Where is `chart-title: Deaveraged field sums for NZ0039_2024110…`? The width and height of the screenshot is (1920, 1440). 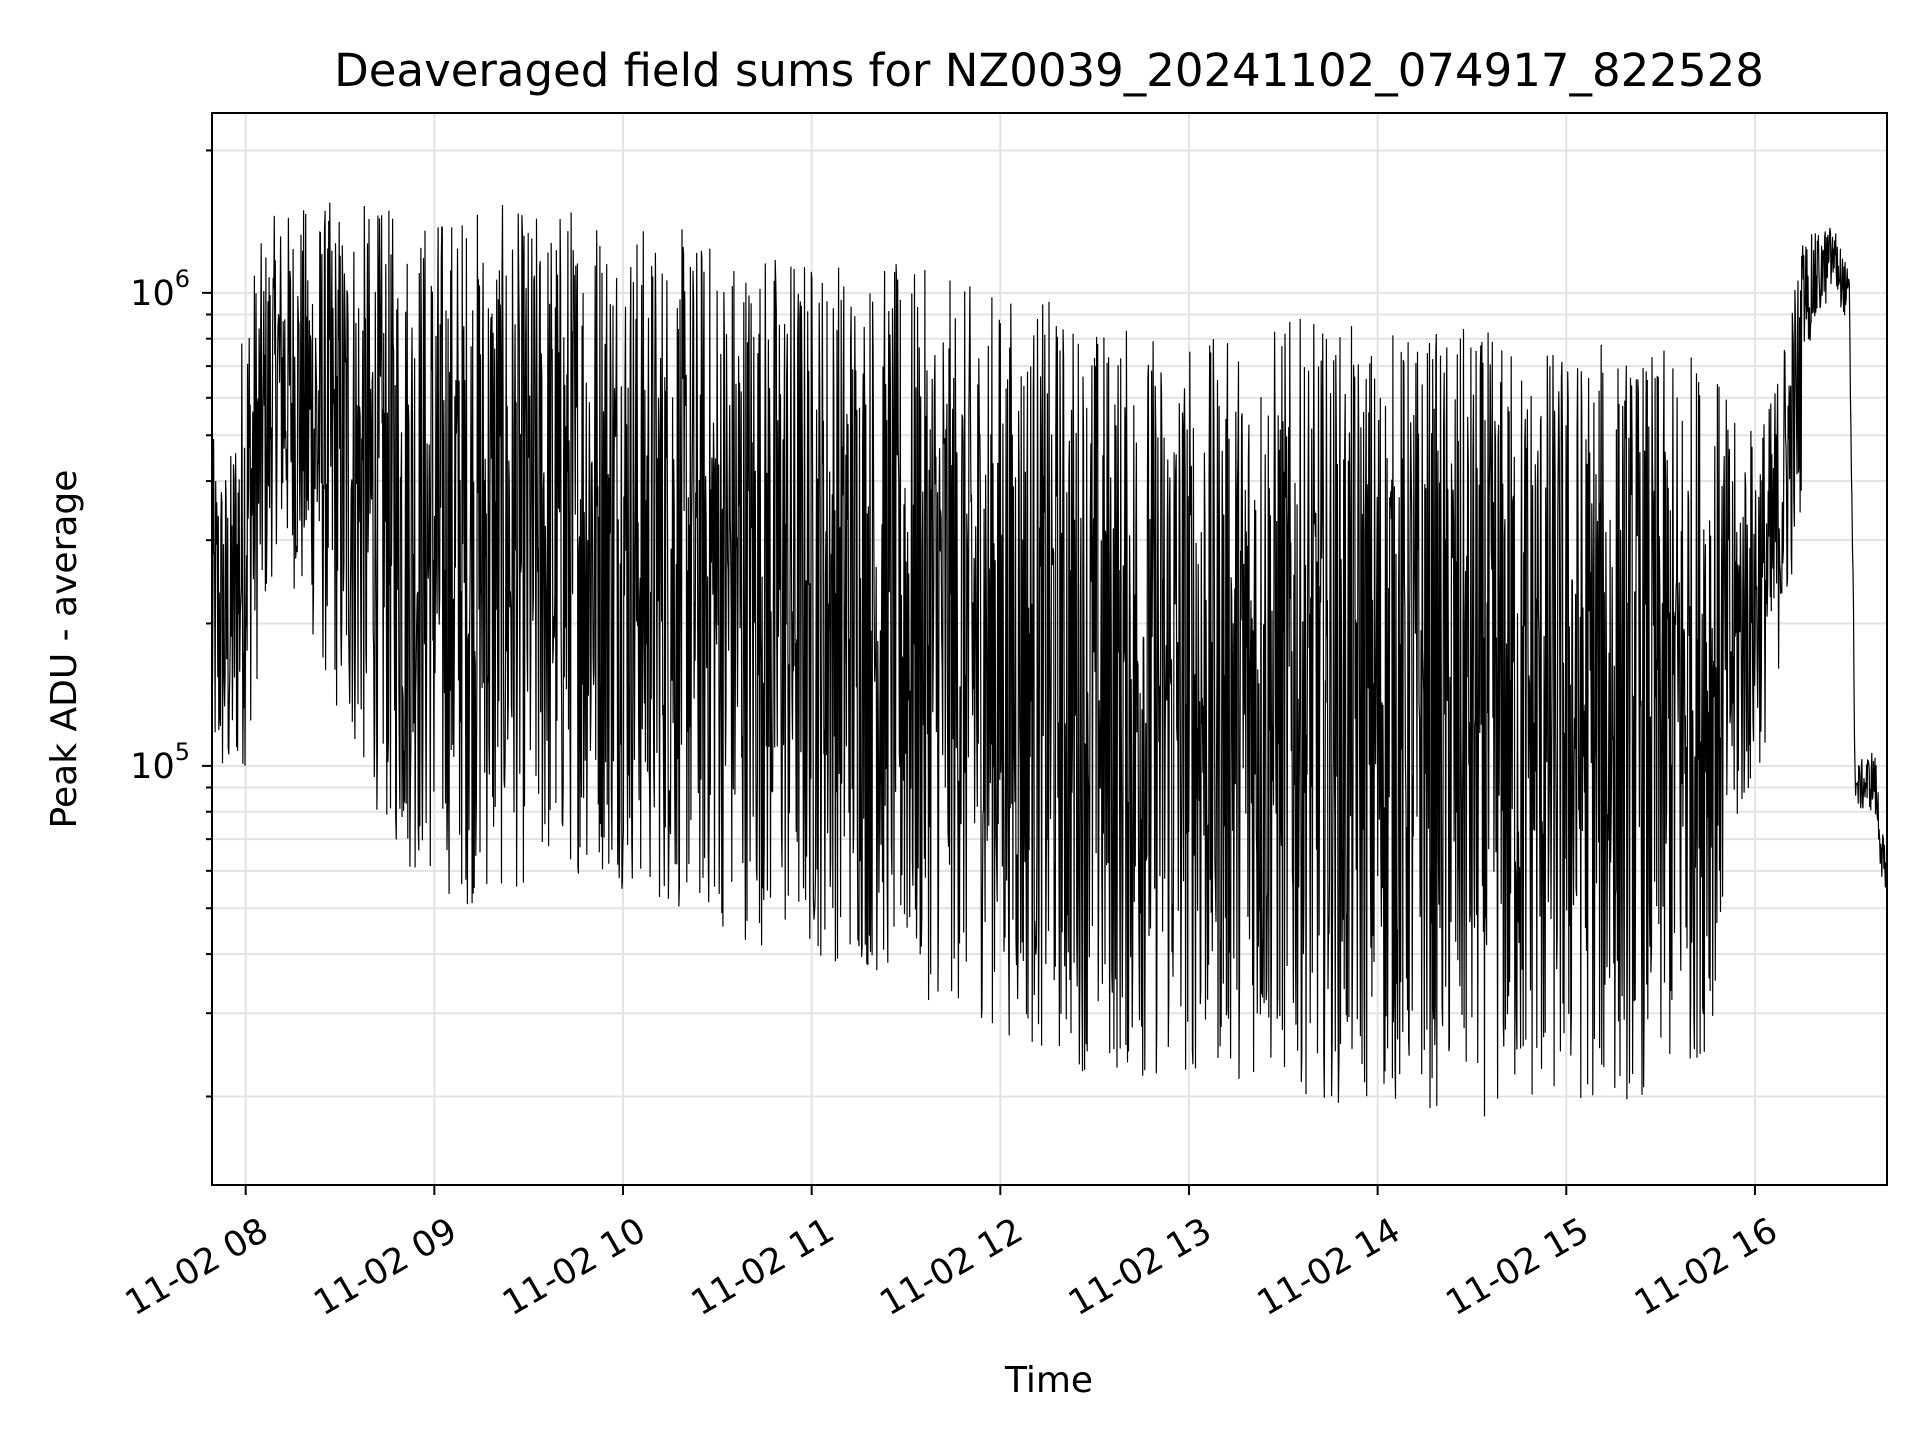
chart-title: Deaveraged field sums for NZ0039_2024110… is located at coordinates (1049, 70).